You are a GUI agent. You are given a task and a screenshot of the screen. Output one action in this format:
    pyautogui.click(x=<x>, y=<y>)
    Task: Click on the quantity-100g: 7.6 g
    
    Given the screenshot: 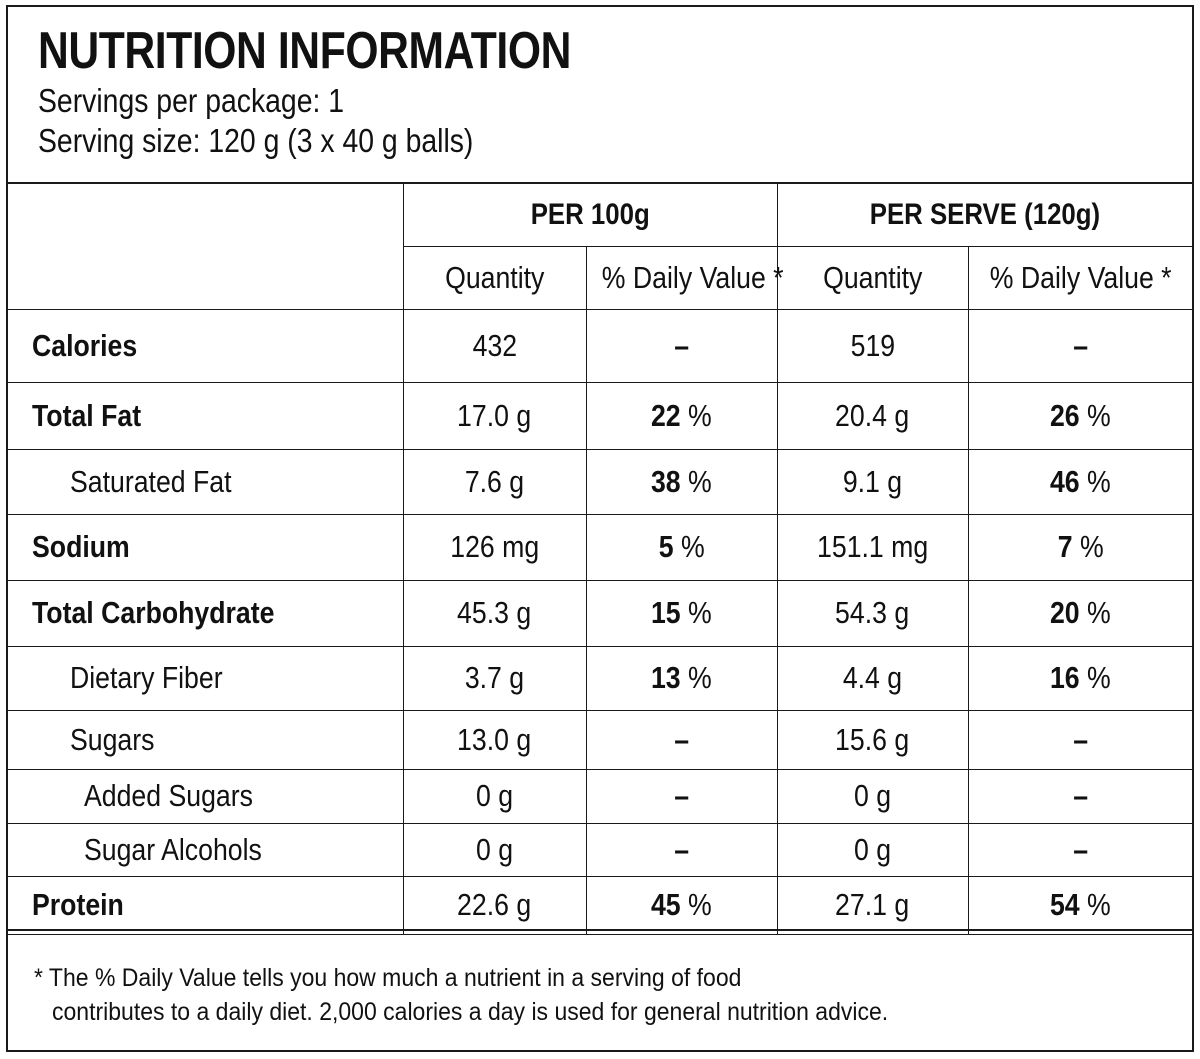 What is the action you would take?
    pyautogui.click(x=494, y=481)
    